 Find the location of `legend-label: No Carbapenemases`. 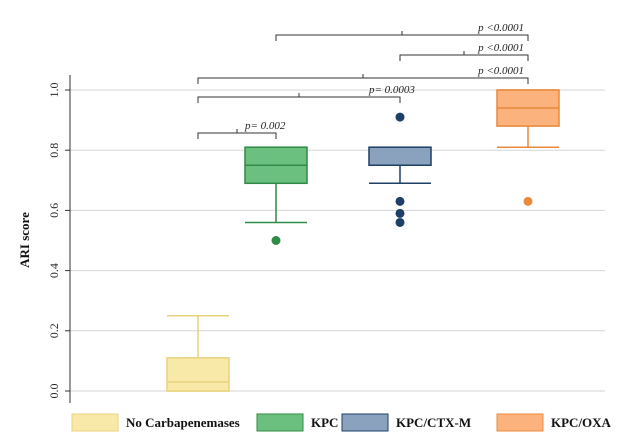

legend-label: No Carbapenemases is located at coordinates (183, 422).